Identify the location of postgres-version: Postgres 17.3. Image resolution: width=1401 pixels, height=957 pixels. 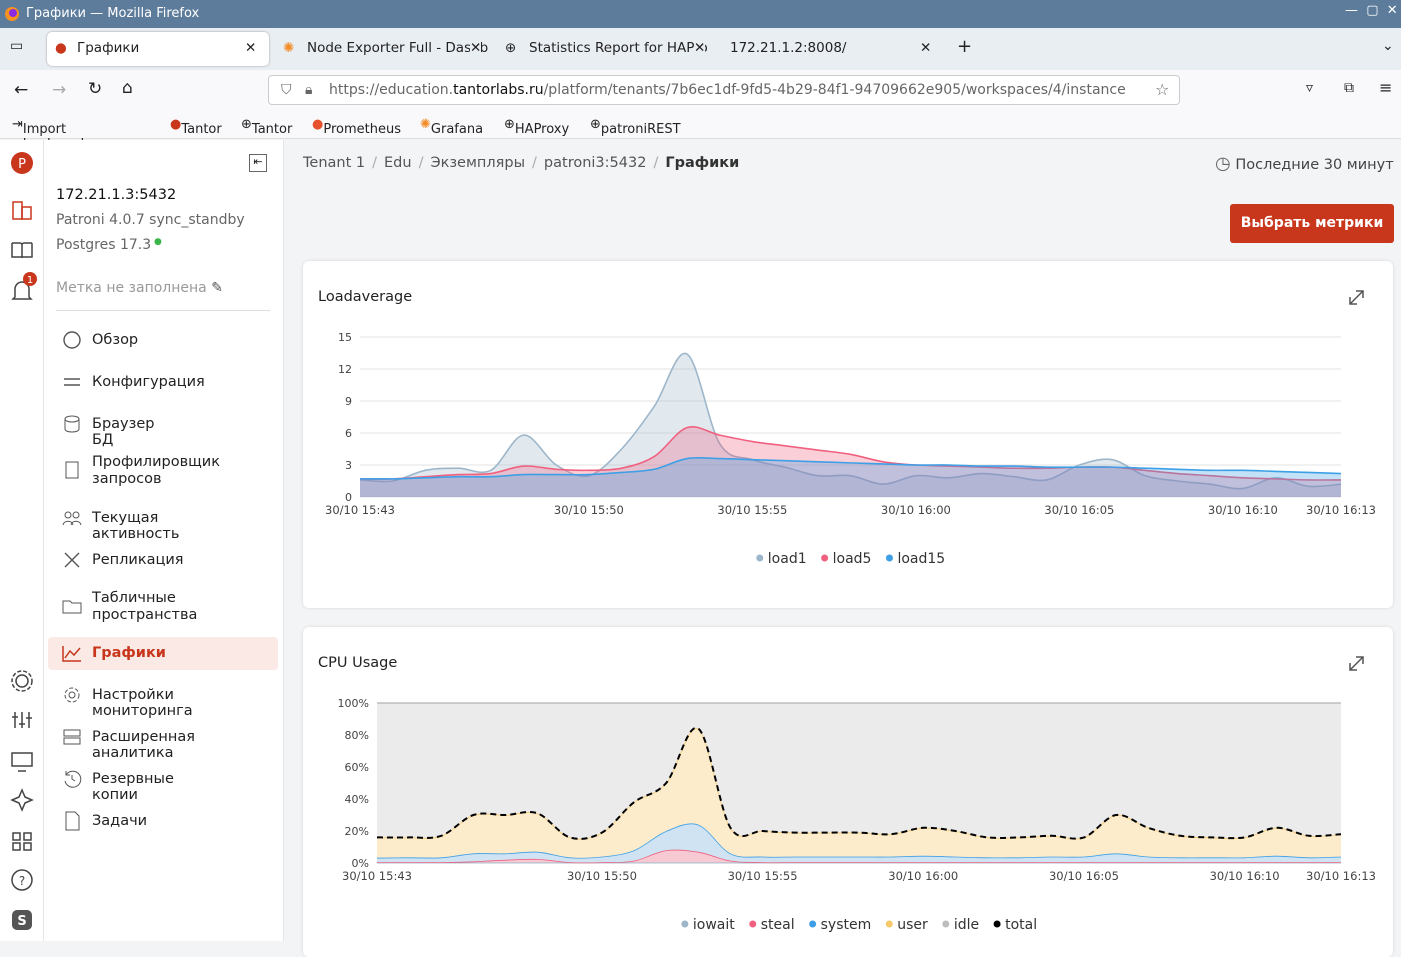
(103, 245).